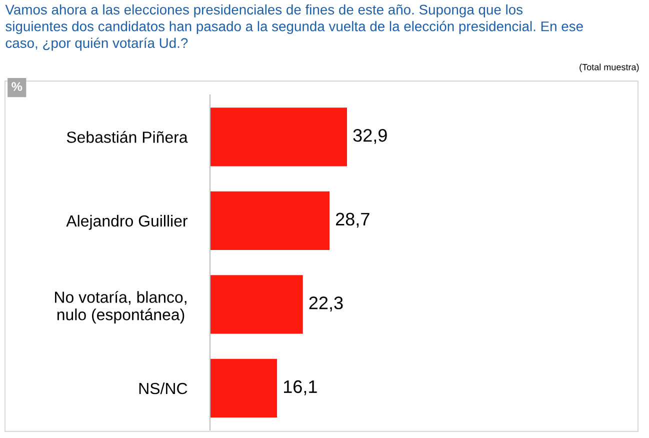  I want to click on data-label: 32,9, so click(370, 136).